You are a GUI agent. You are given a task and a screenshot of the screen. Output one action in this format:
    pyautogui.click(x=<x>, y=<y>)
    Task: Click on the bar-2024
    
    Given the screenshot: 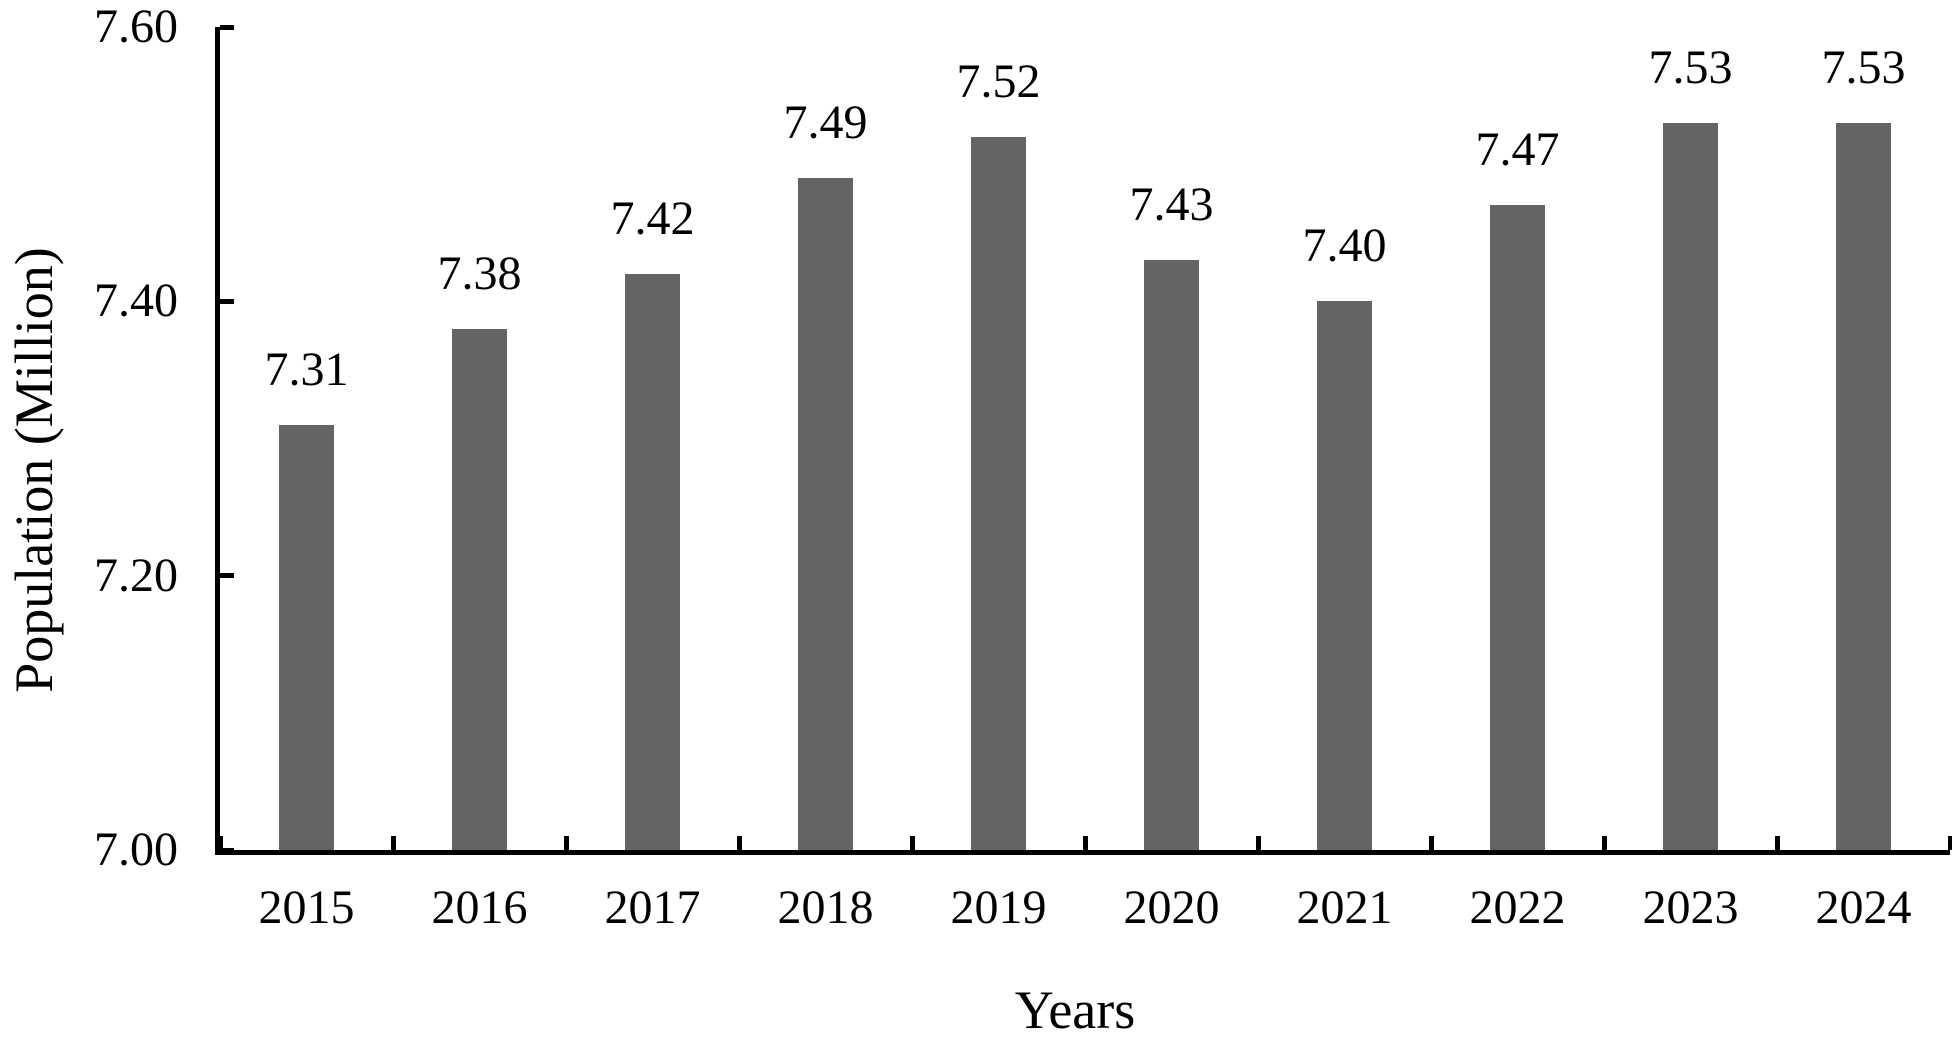 What is the action you would take?
    pyautogui.click(x=1863, y=486)
    